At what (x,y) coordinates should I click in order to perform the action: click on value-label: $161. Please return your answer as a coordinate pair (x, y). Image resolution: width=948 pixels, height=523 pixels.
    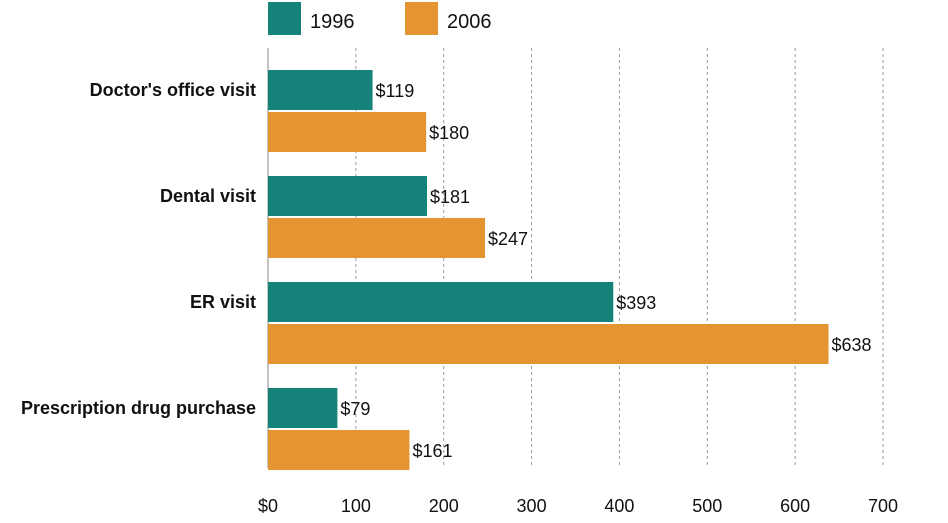
    Looking at the image, I should click on (432, 451).